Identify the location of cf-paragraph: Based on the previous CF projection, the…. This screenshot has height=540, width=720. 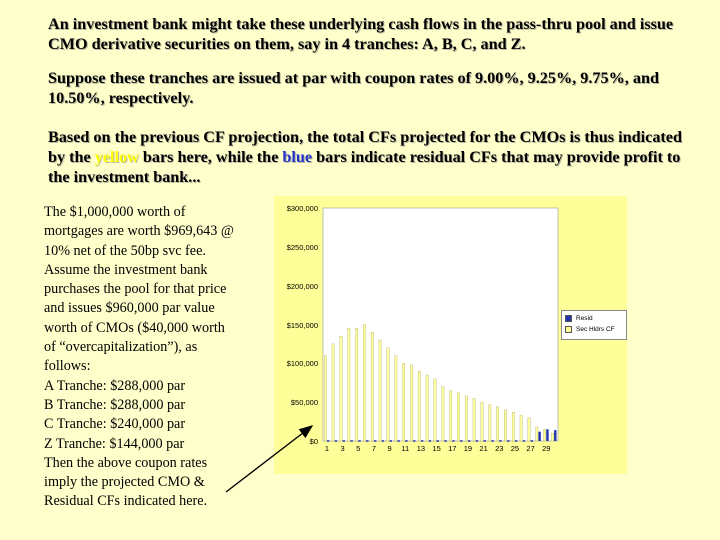
(373, 157).